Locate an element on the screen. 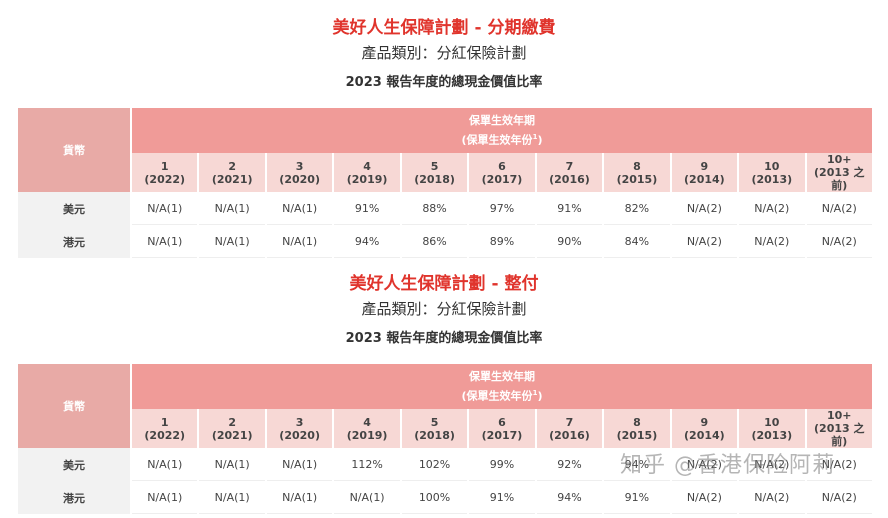 Image resolution: width=888 pixels, height=518 pixels. ratio-cell: 90% is located at coordinates (569, 241).